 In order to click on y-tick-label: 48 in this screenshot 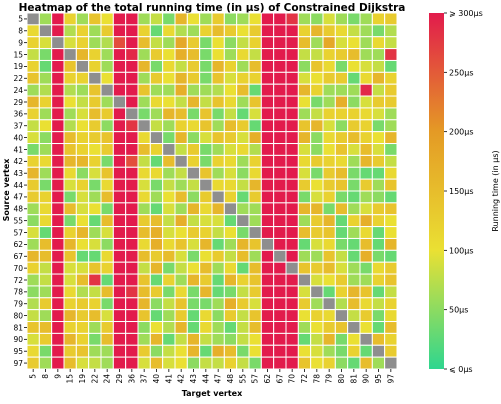, I will do `click(18, 209)`.